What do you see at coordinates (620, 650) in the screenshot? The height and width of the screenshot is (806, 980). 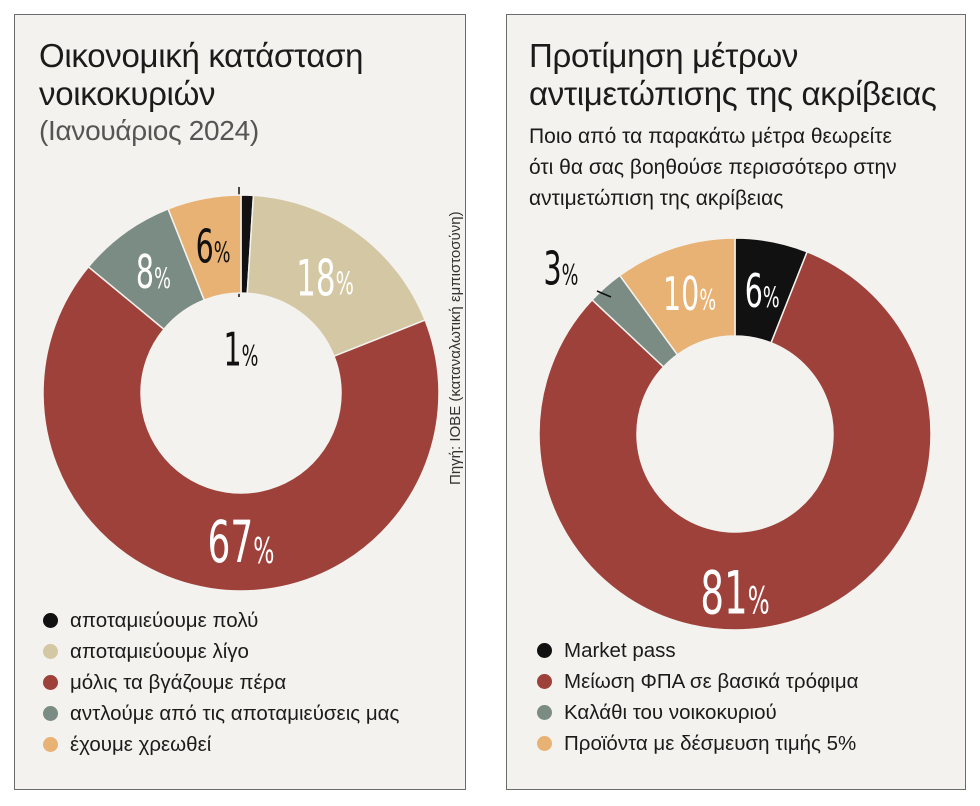 I see `right-legend-label-1: Market pass` at bounding box center [620, 650].